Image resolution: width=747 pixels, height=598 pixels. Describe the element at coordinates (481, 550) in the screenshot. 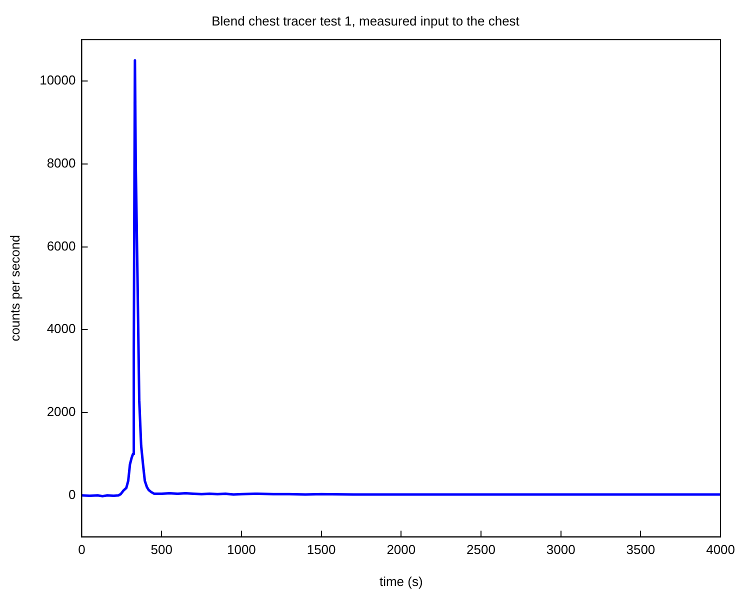

I see `x-tick-label: 2500` at that location.